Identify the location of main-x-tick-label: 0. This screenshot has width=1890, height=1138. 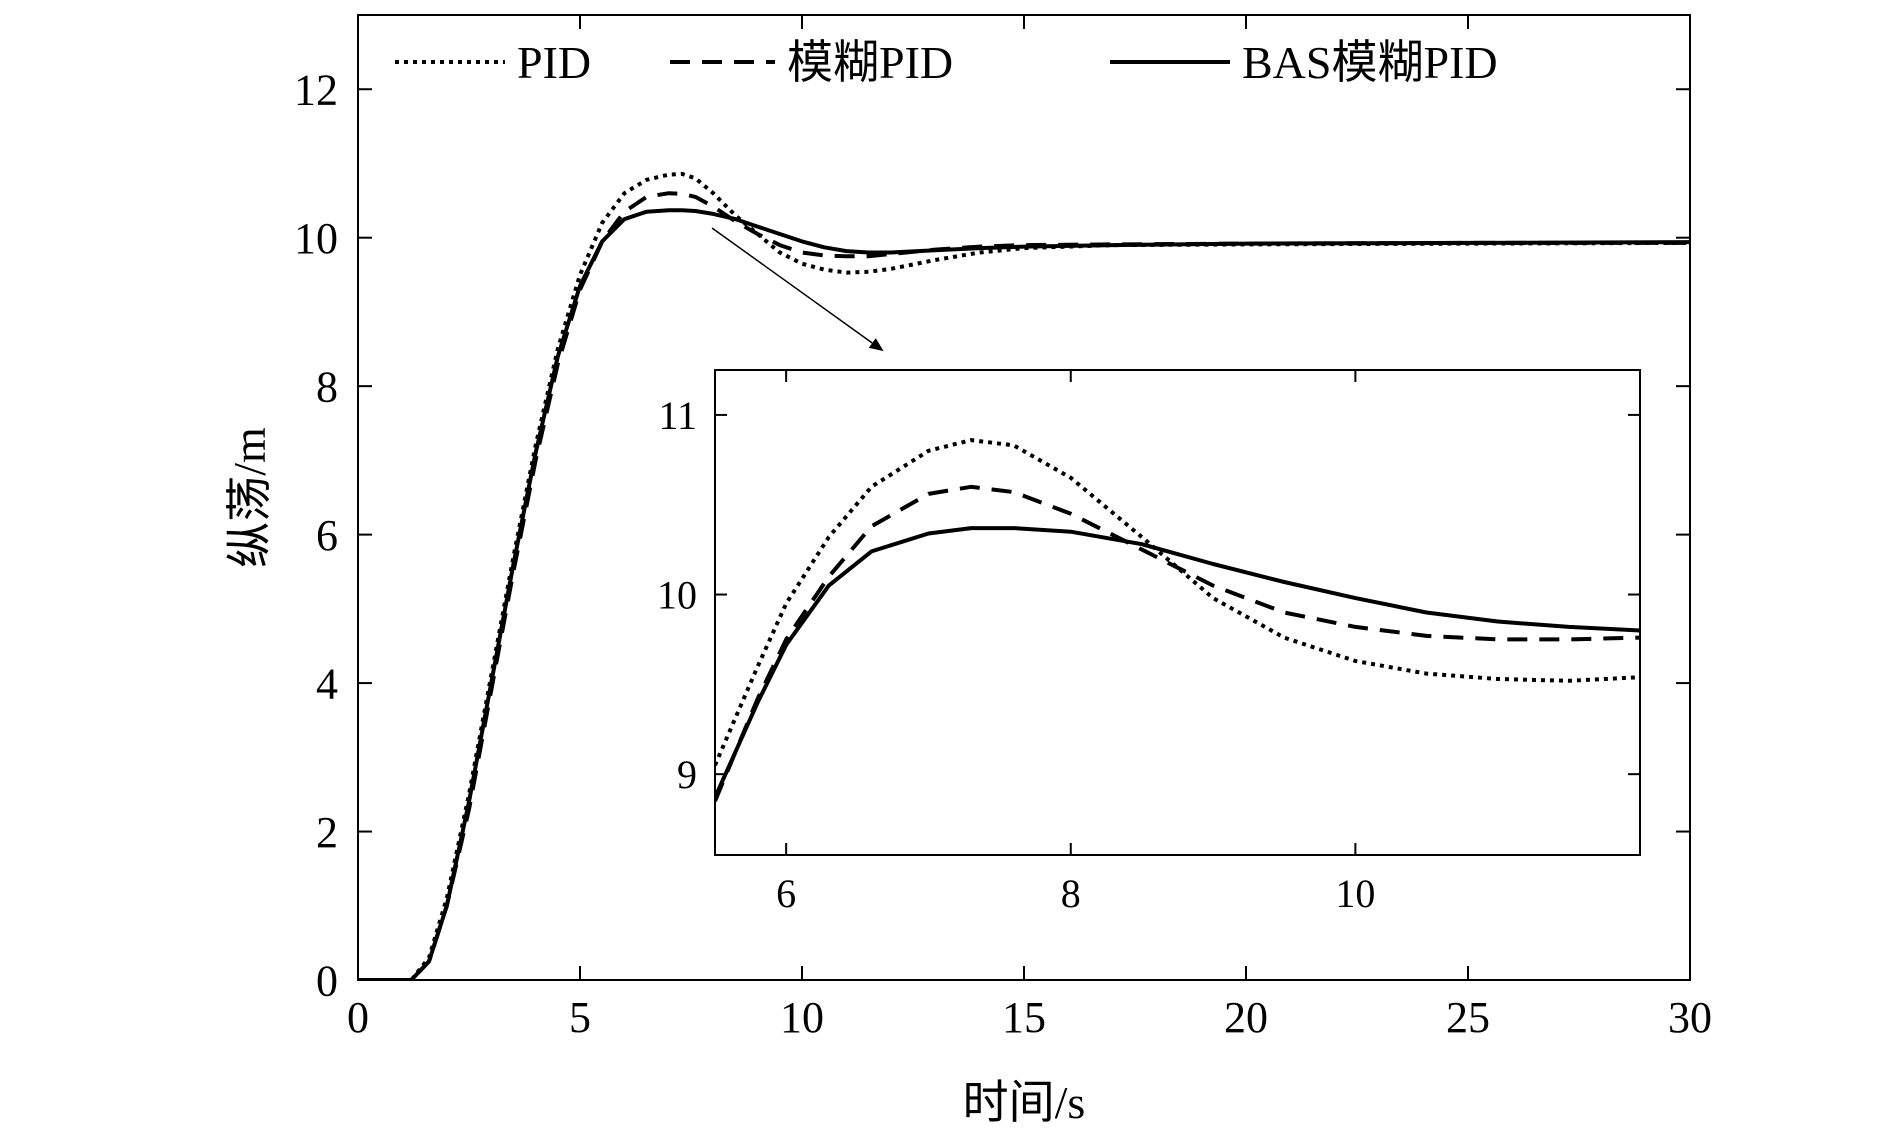
(358, 1017).